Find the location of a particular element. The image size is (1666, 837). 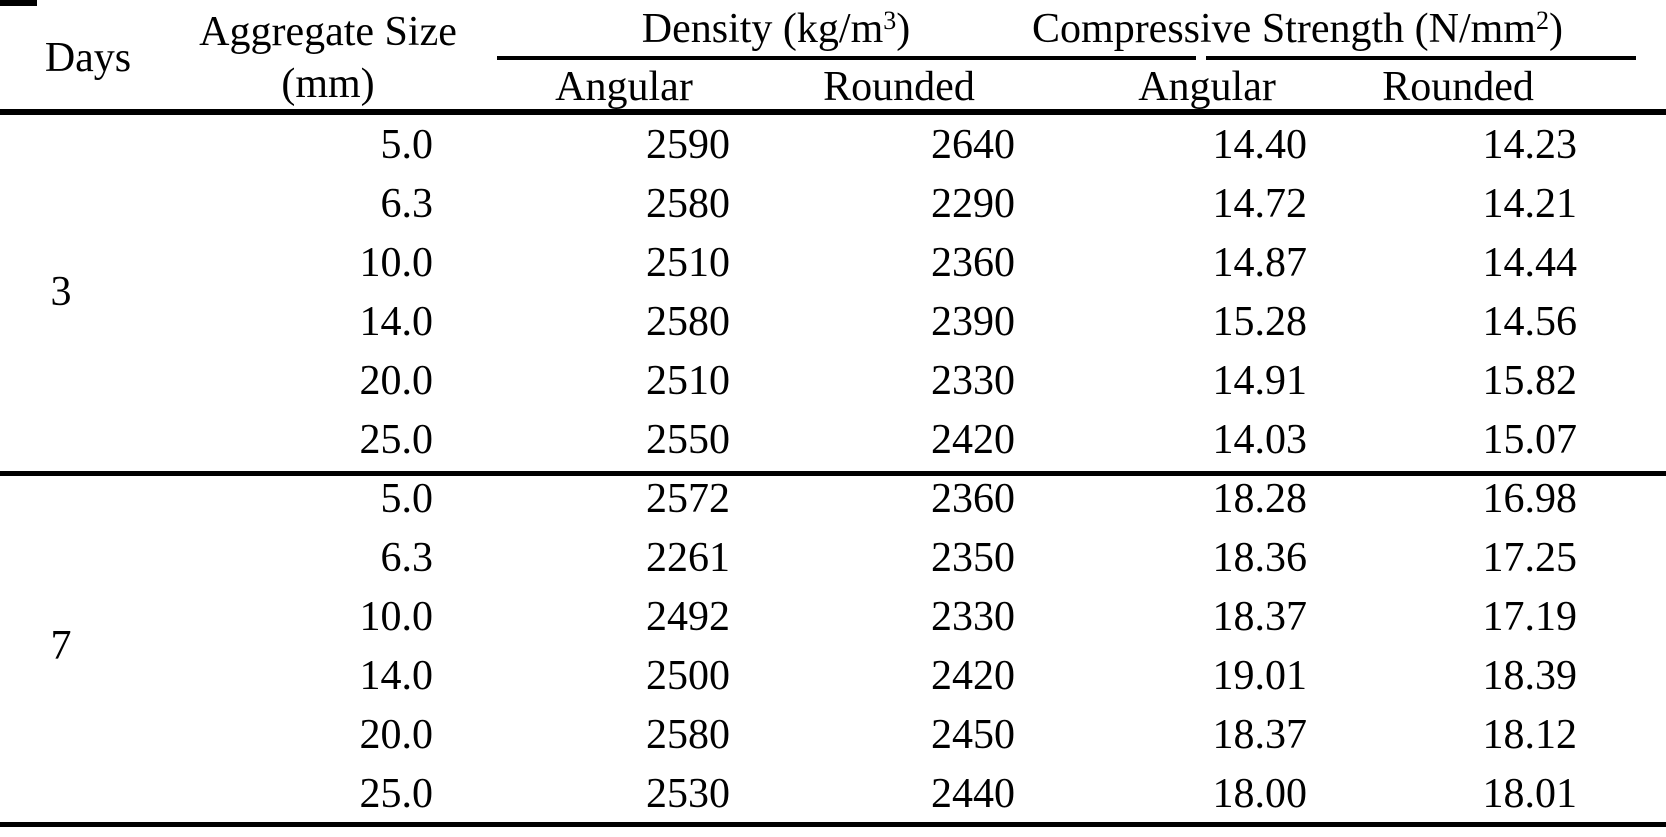

cell-strength-angular: 18.00 is located at coordinates (1260, 793).